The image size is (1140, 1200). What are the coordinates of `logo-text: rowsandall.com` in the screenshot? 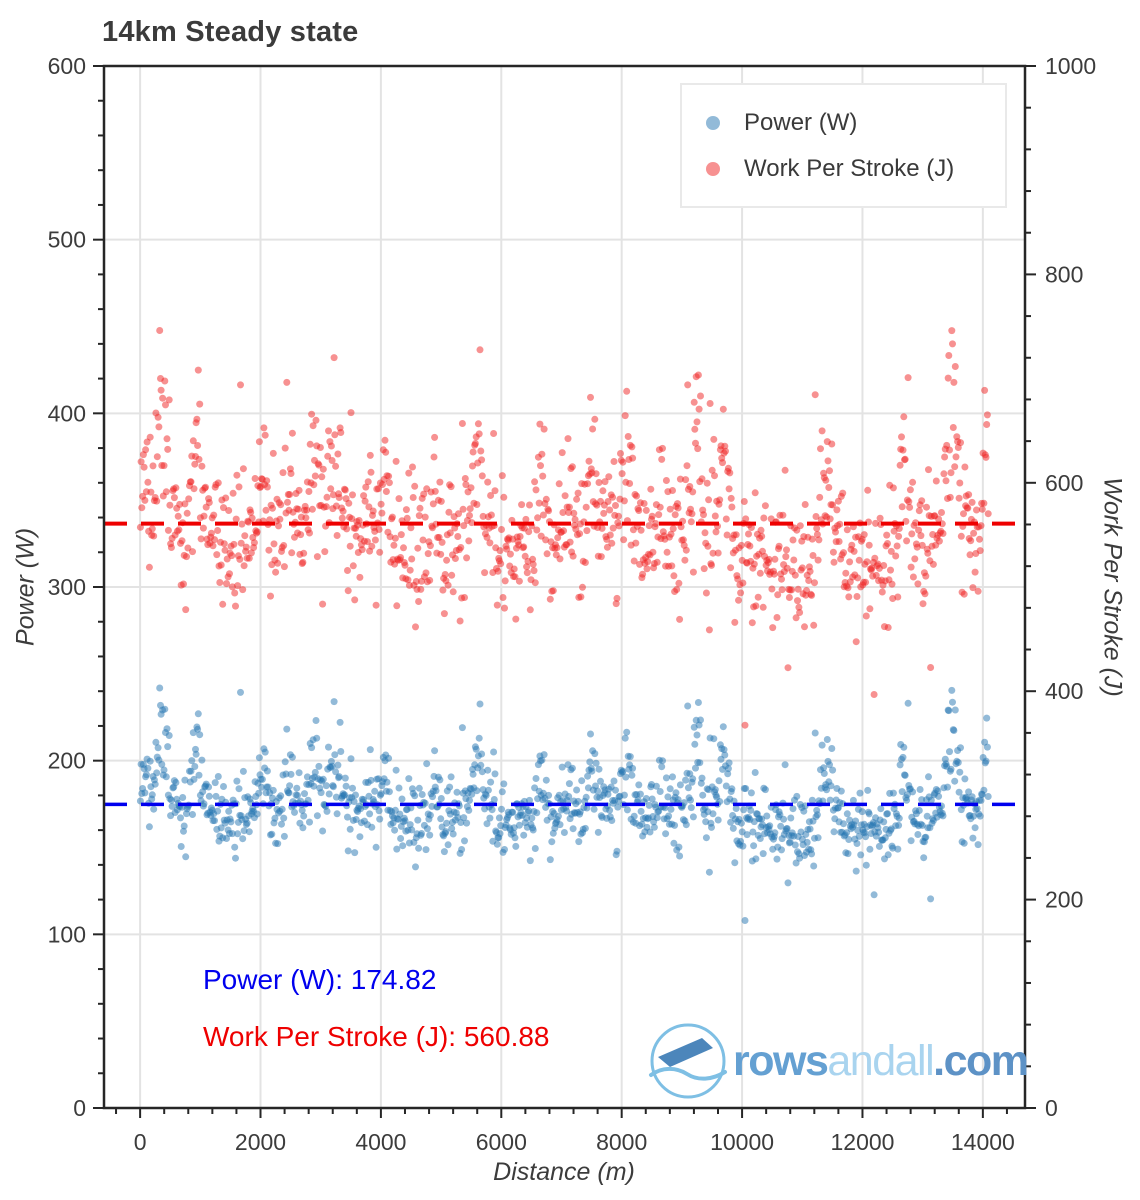 It's located at (881, 1061).